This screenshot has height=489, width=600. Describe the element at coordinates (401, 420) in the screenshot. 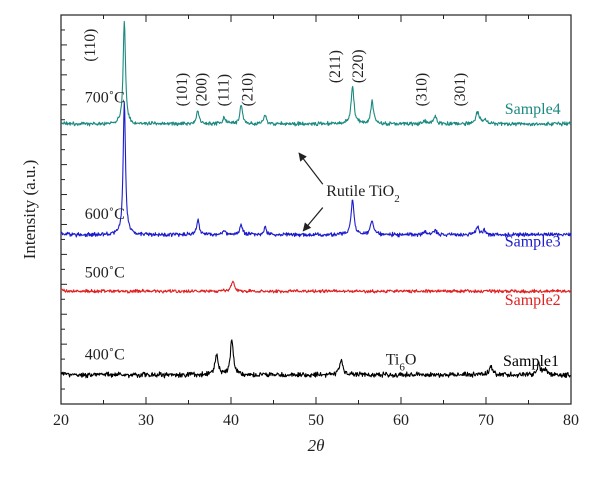

I see `x-tick-label: 60` at that location.